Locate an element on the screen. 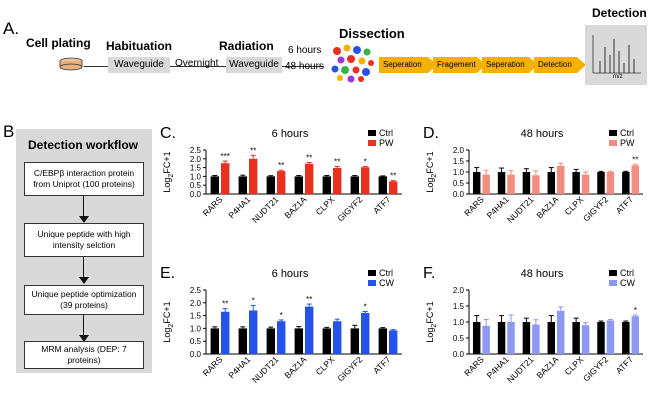  x-tick-label: BAZ1A is located at coordinates (547, 367).